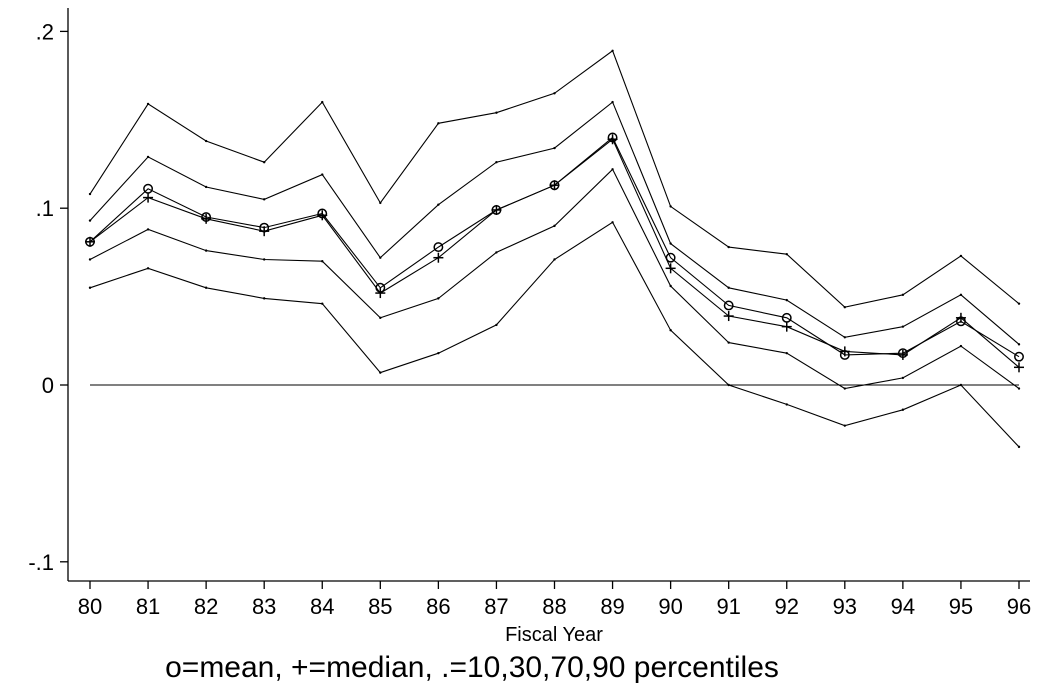 Image resolution: width=1039 pixels, height=688 pixels. I want to click on x-tick-label: 88, so click(554, 606).